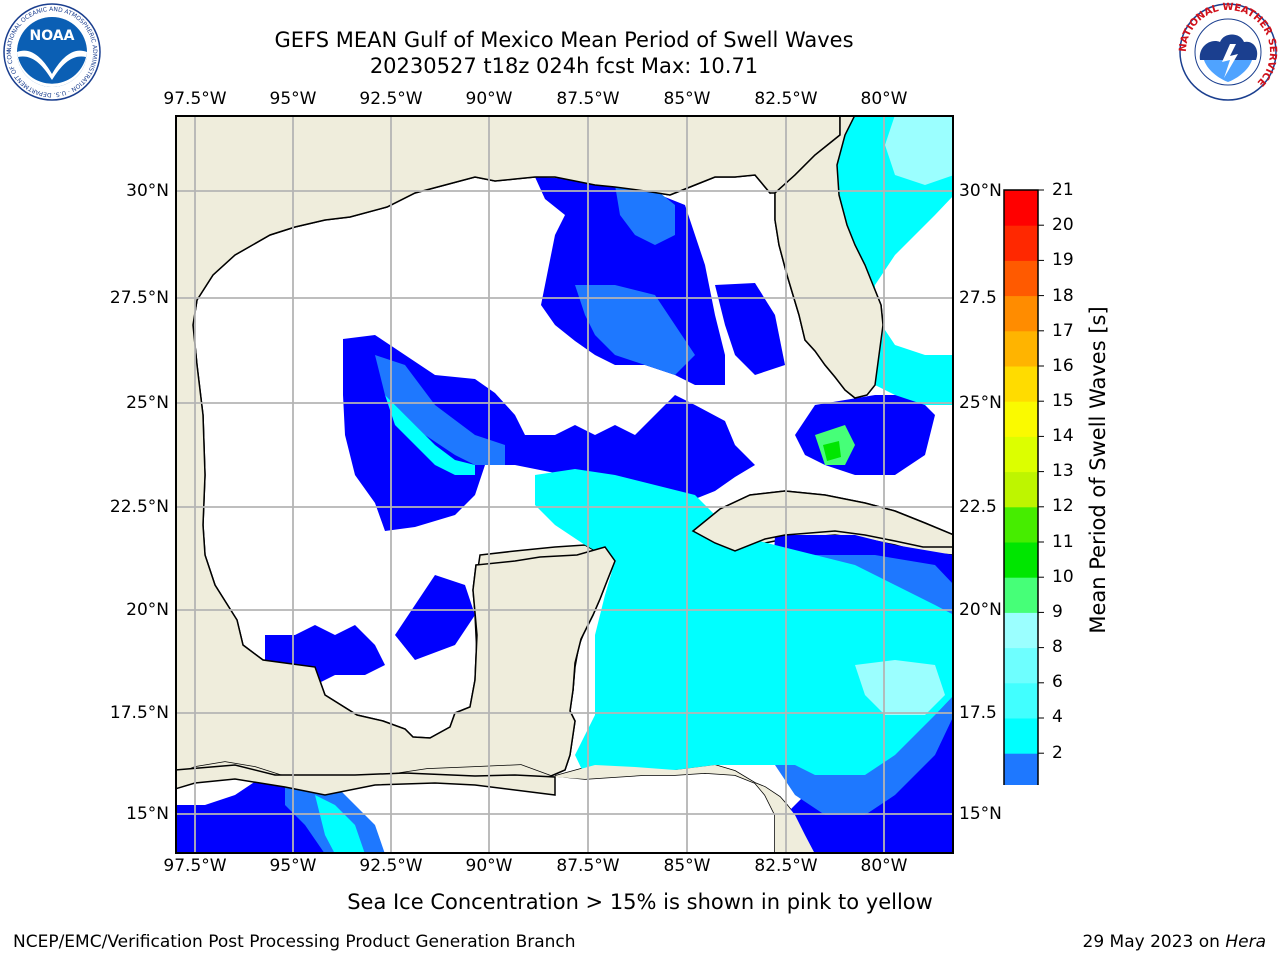  What do you see at coordinates (1063, 296) in the screenshot?
I see `colorbar-tick: 18` at bounding box center [1063, 296].